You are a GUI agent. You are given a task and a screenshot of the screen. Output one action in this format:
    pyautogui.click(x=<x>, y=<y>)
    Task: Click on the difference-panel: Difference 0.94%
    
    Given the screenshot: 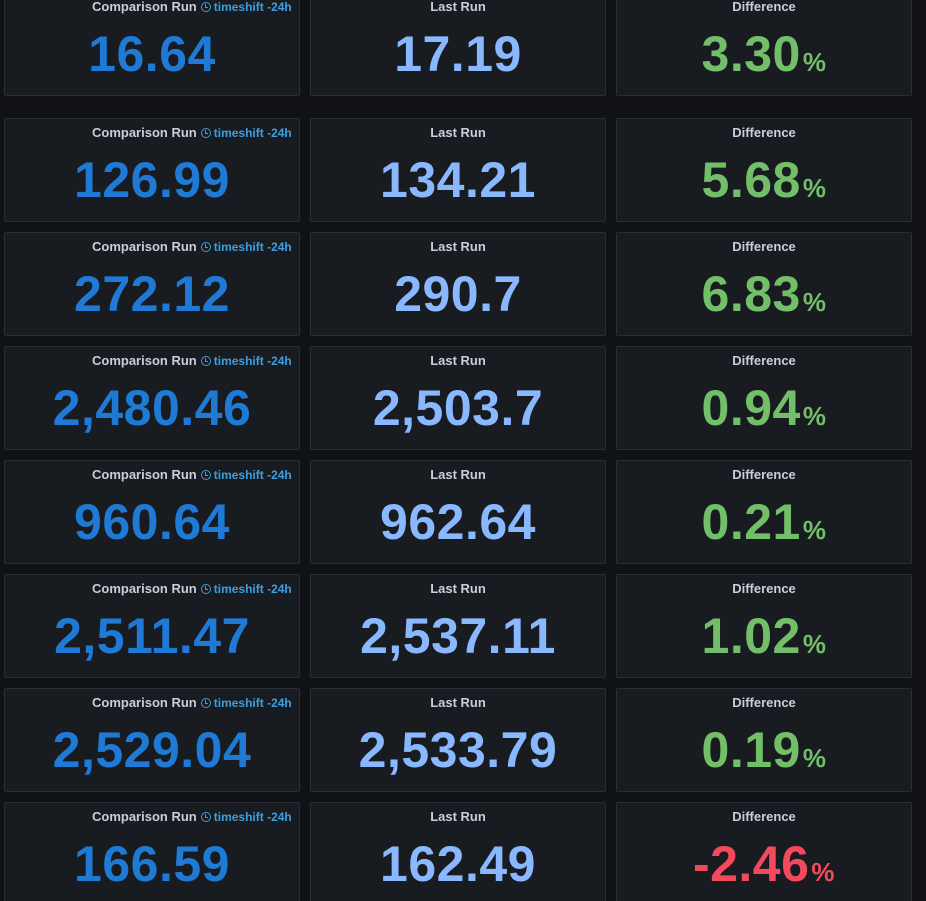 What is the action you would take?
    pyautogui.click(x=764, y=398)
    